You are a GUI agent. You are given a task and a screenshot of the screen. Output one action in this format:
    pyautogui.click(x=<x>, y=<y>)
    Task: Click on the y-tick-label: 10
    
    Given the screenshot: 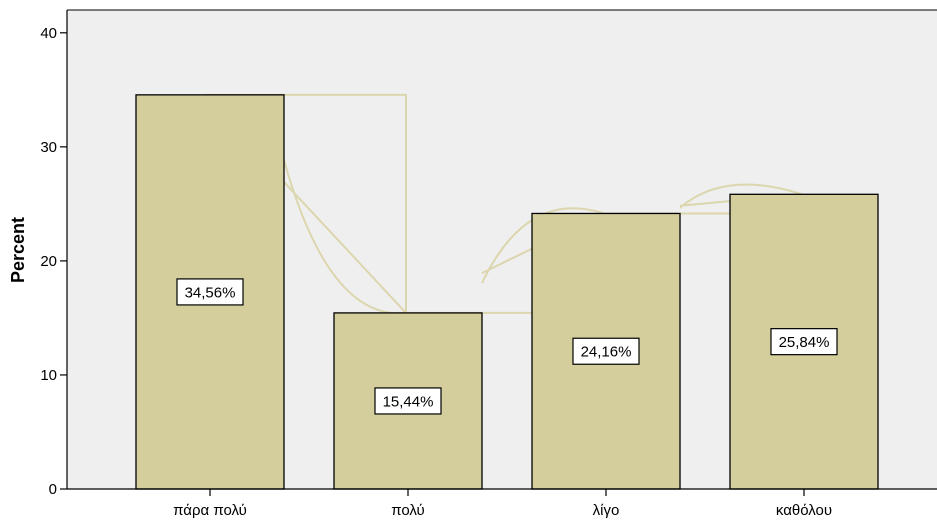 What is the action you would take?
    pyautogui.click(x=48, y=375)
    